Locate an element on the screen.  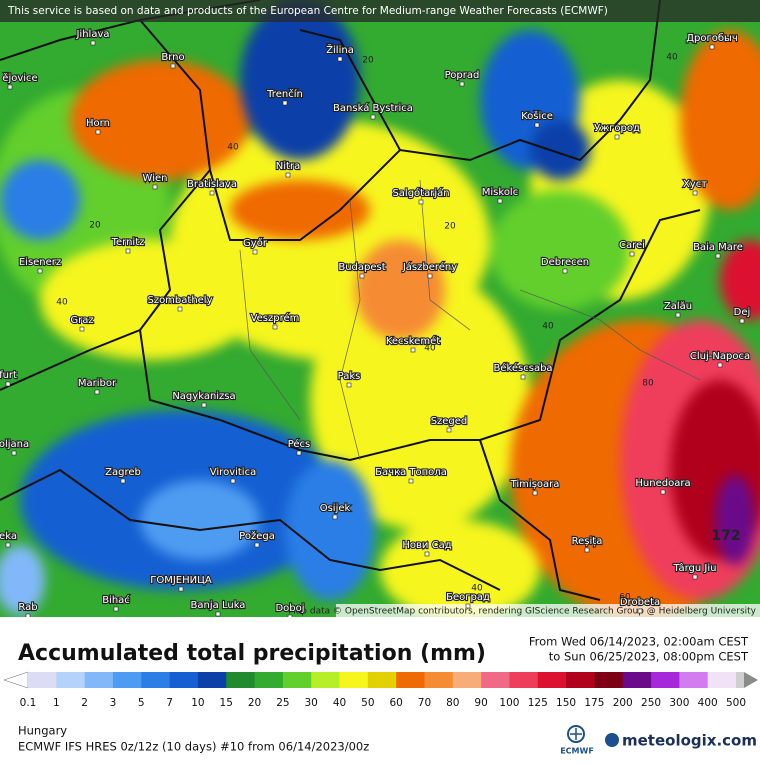
city-label: furt is located at coordinates (8, 375).